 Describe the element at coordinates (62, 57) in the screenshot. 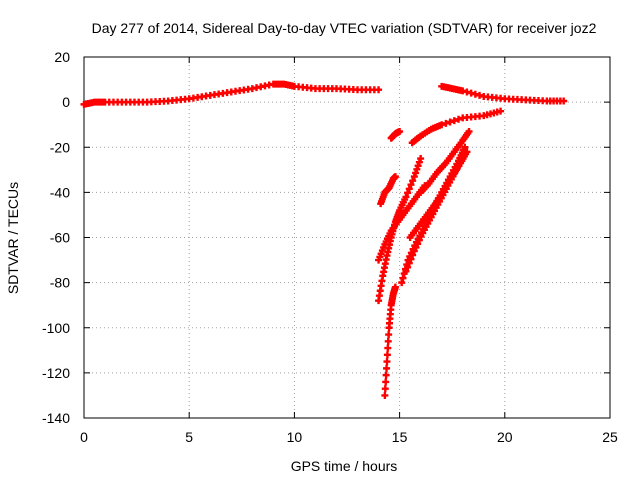

I see `y-tick-label: 20` at that location.